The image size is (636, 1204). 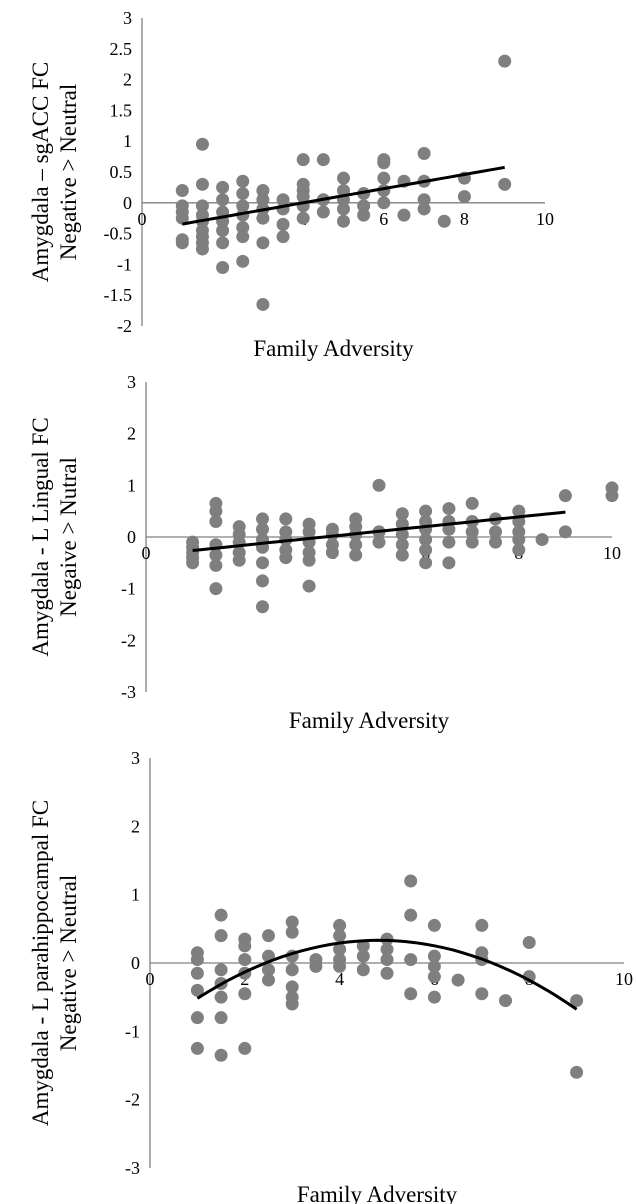 I want to click on y-tick-label: 1.5, so click(x=121, y=110).